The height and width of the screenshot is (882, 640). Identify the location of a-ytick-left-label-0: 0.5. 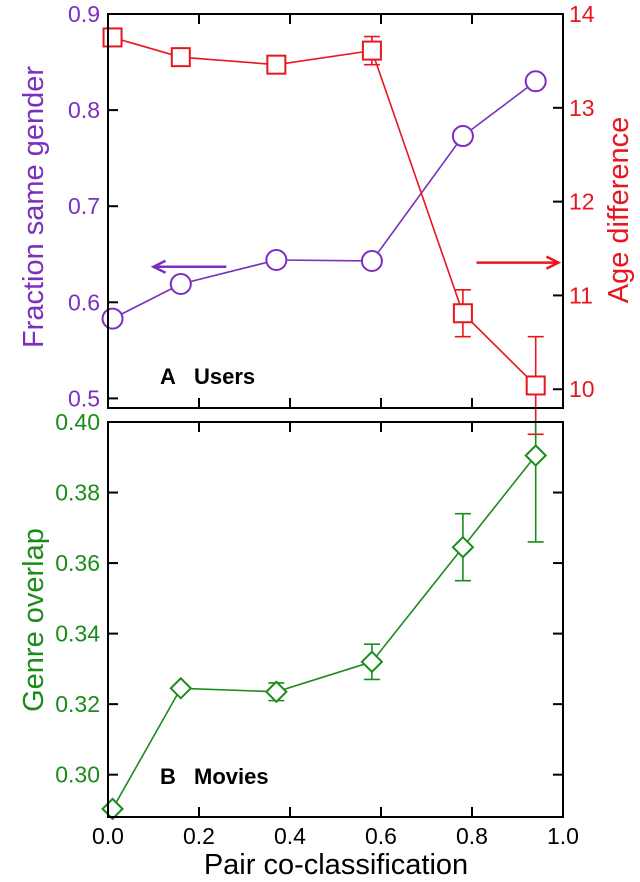
(84, 398).